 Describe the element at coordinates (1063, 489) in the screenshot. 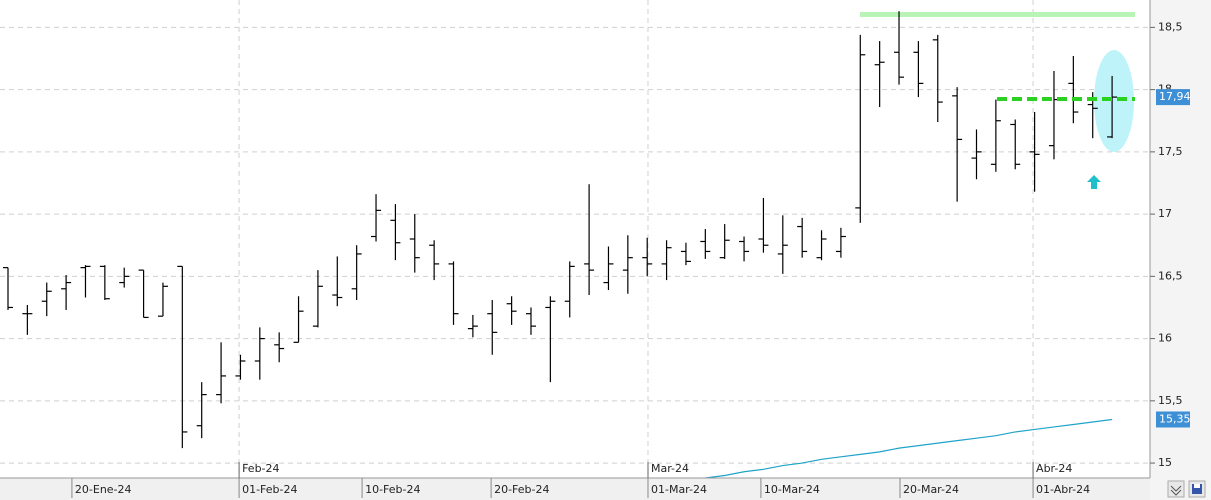

I see `x-tick-label: 01-Abr-24` at that location.